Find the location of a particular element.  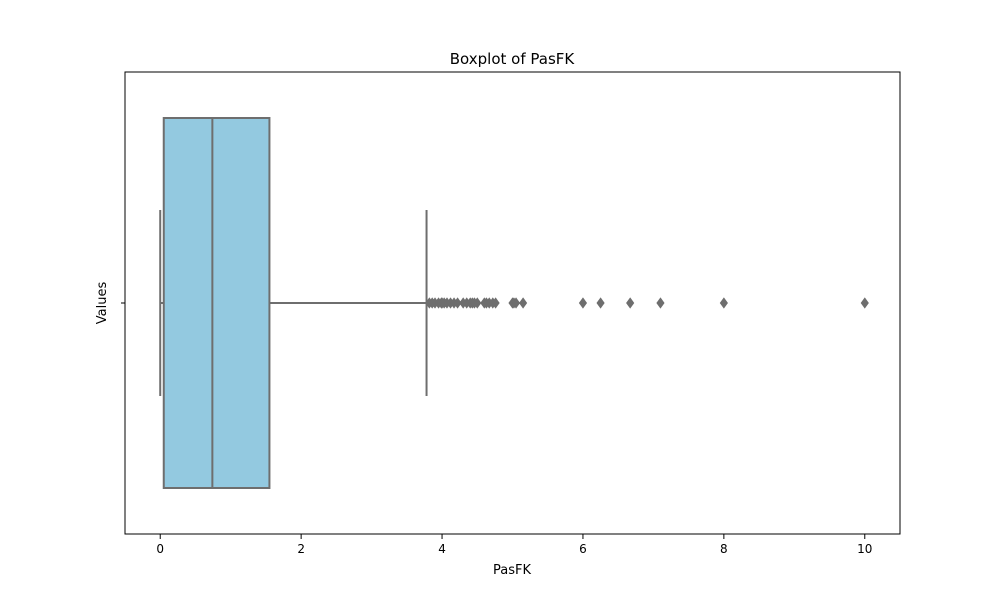

x-tick-label: 10 is located at coordinates (864, 549).